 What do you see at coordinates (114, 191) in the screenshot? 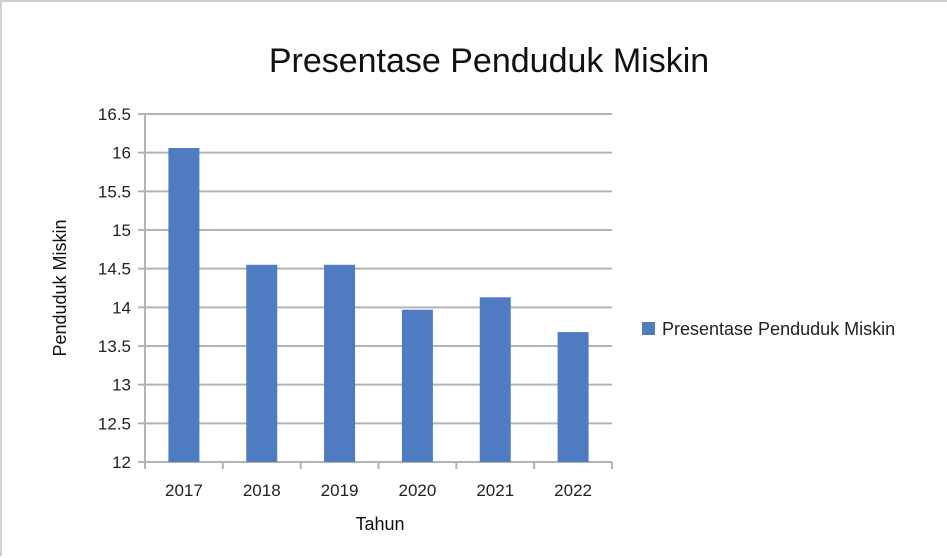
I see `y-tick-label: 15.5` at bounding box center [114, 191].